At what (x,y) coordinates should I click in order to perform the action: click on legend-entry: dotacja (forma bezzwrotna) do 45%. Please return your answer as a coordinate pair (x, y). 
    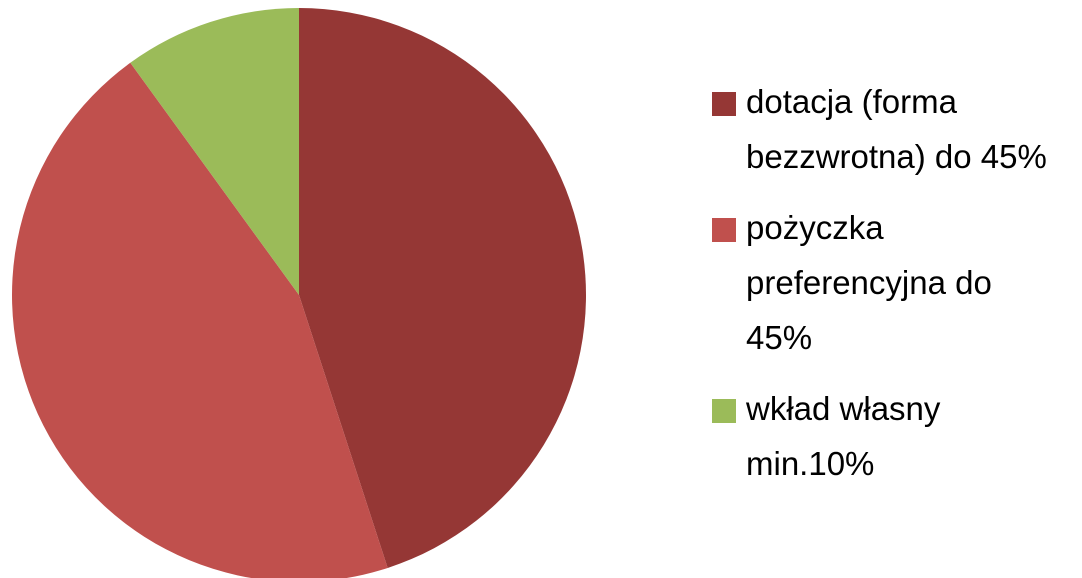
    Looking at the image, I should click on (887, 129).